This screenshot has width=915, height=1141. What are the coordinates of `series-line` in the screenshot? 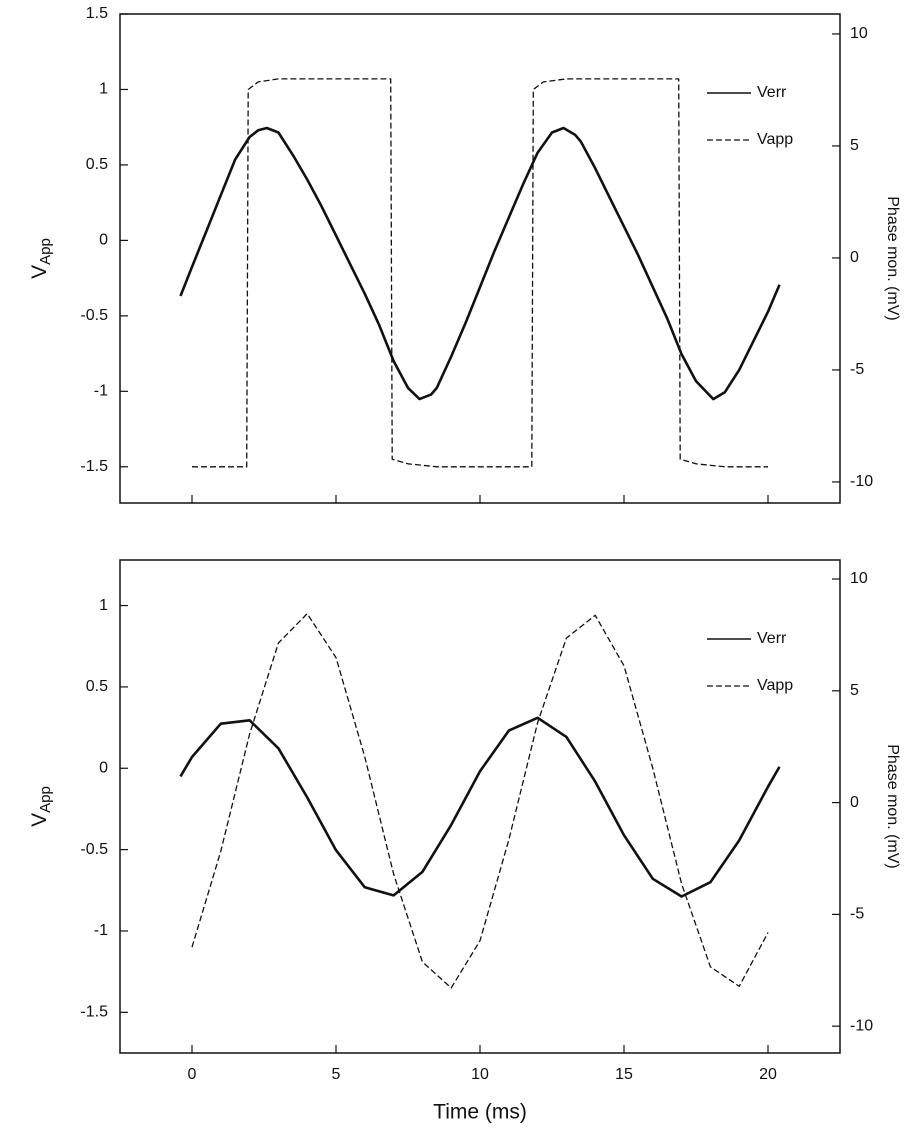 It's located at (480, 807).